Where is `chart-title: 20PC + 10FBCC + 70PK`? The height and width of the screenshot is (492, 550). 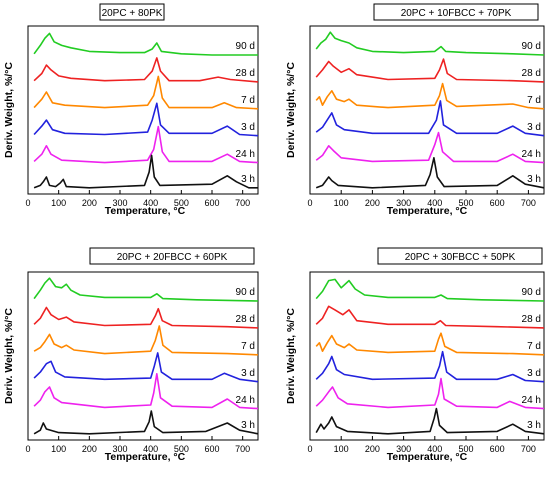 chart-title: 20PC + 10FBCC + 70PK is located at coordinates (456, 13).